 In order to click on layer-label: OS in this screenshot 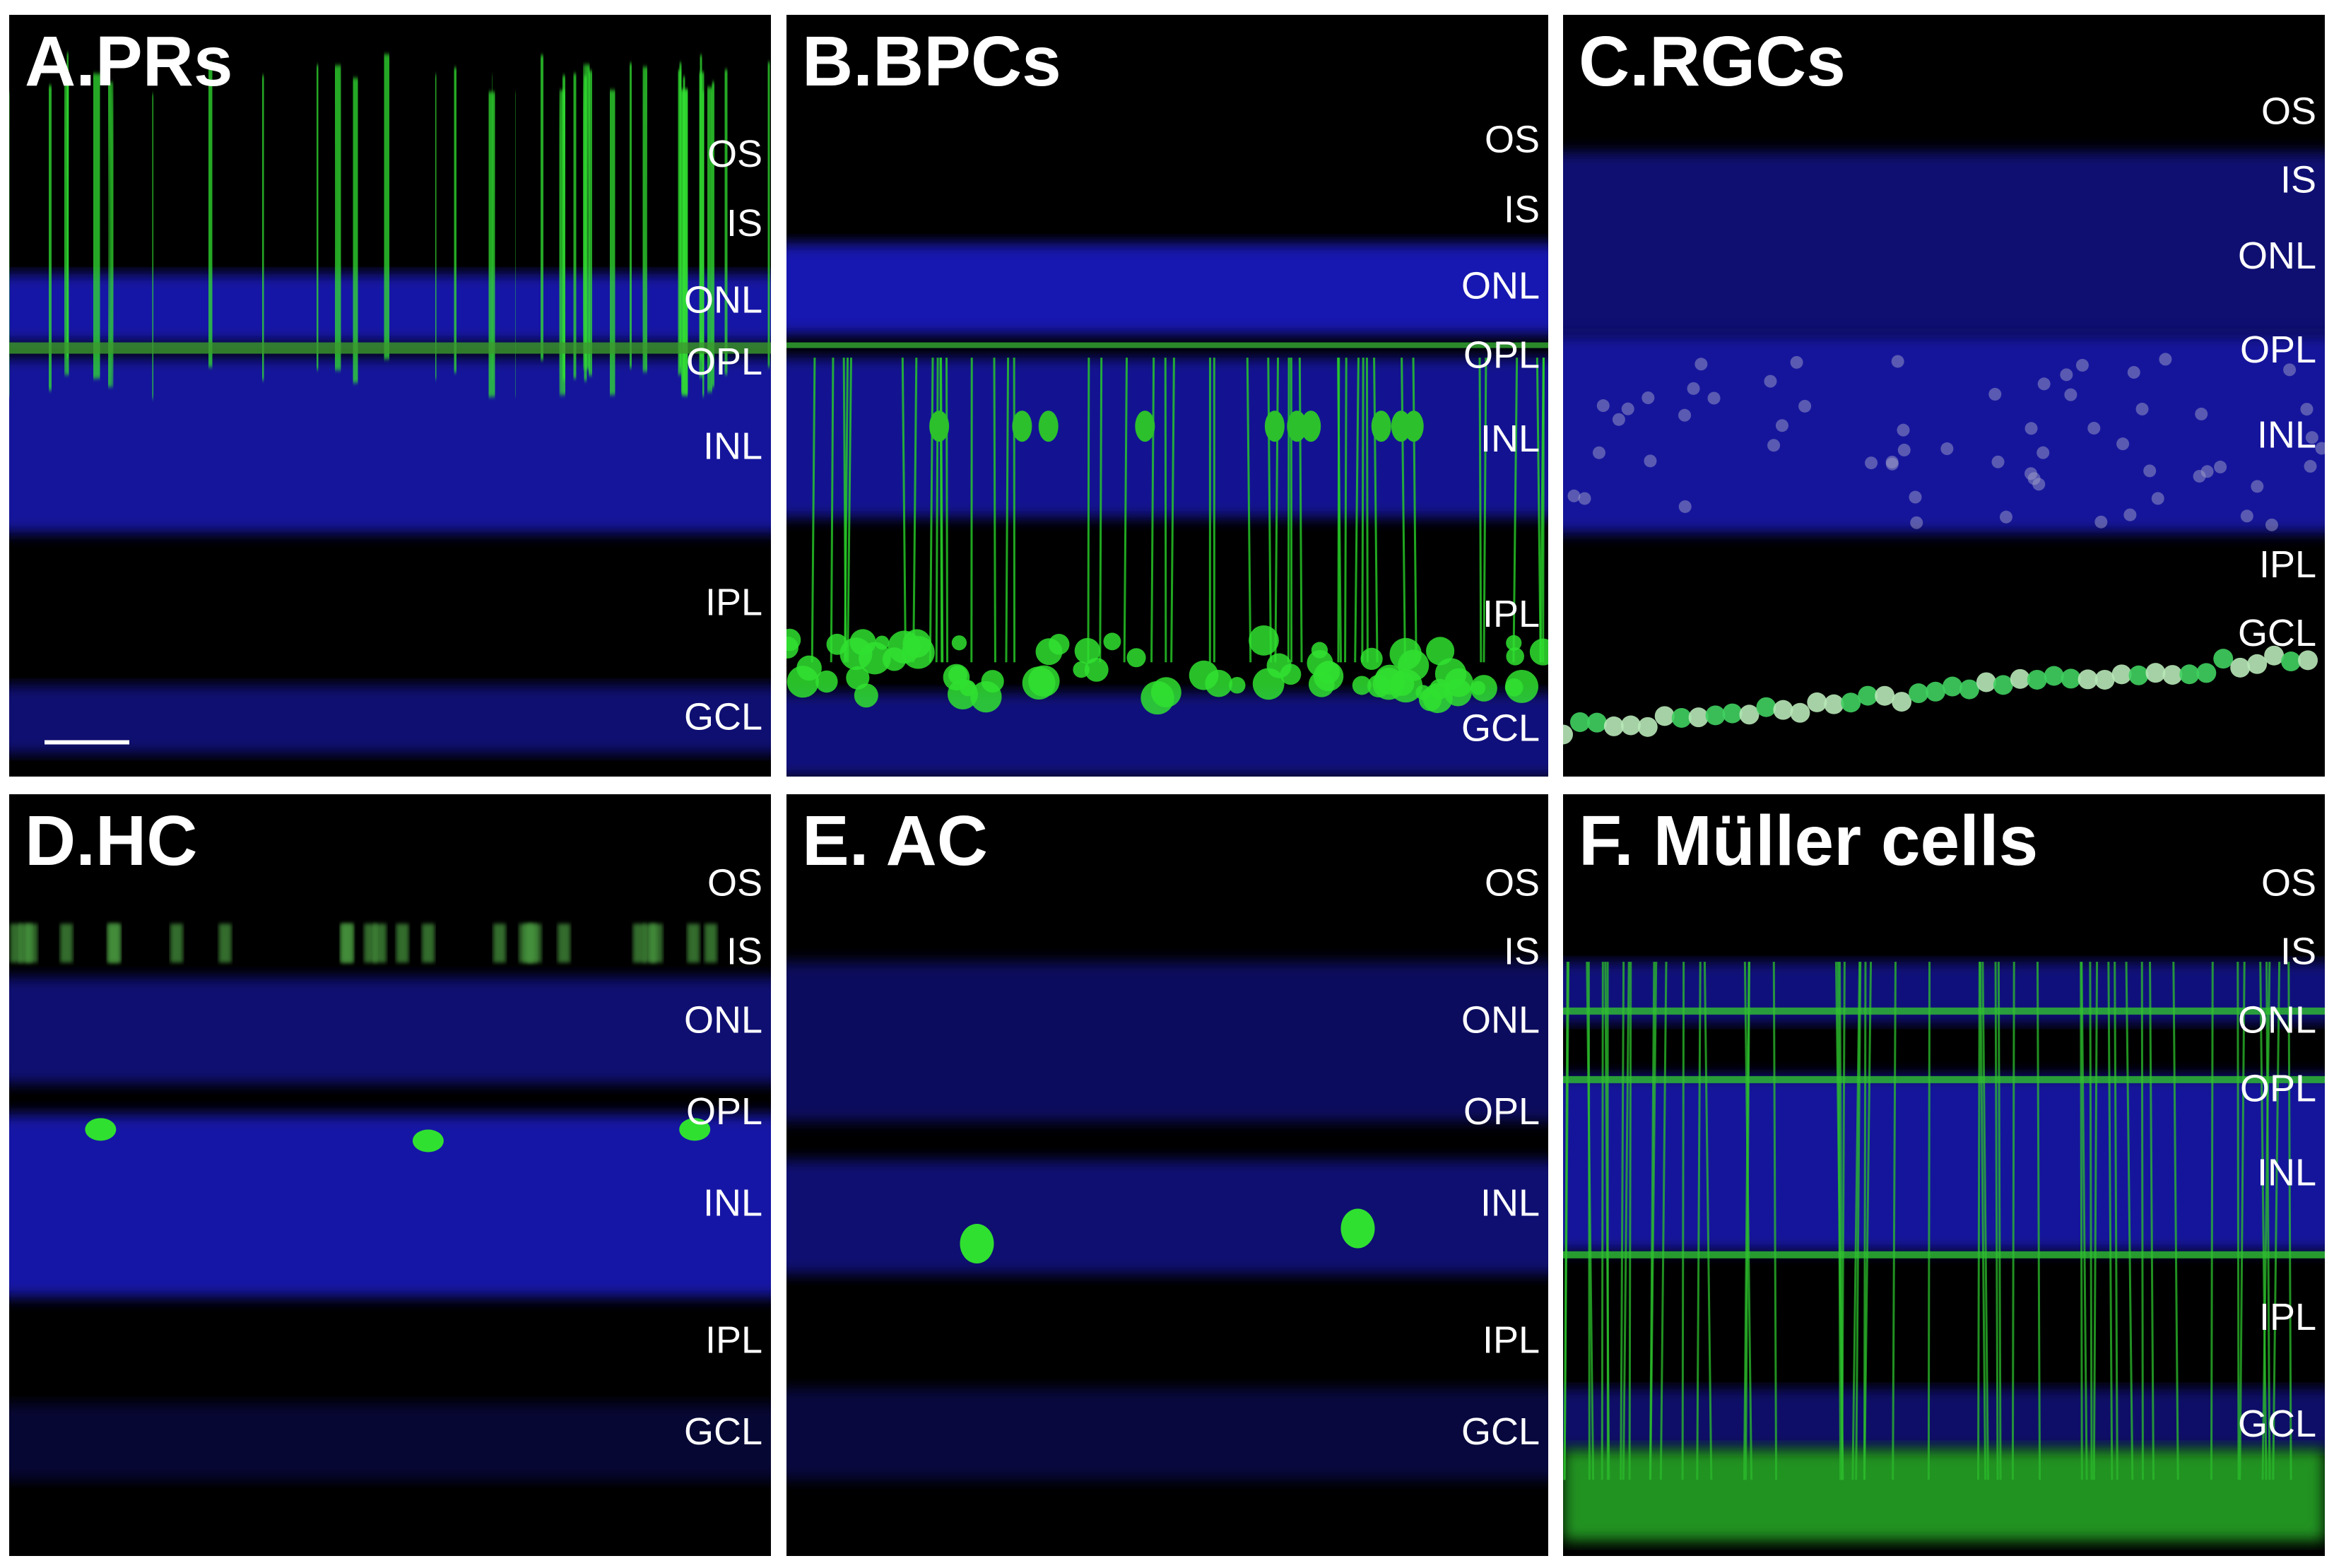, I will do `click(734, 883)`.